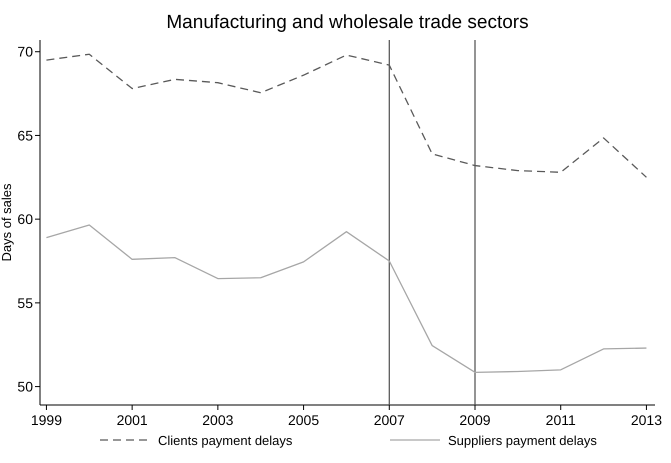  Describe the element at coordinates (225, 440) in the screenshot. I see `legend-label: Clients payment delays` at that location.